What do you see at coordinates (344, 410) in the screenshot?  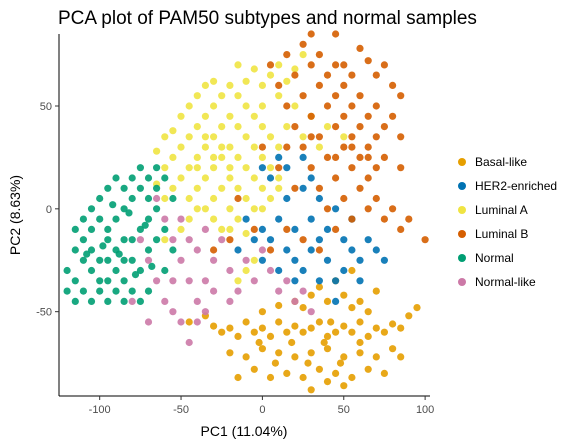 I see `x-tick-label: 50` at bounding box center [344, 410].